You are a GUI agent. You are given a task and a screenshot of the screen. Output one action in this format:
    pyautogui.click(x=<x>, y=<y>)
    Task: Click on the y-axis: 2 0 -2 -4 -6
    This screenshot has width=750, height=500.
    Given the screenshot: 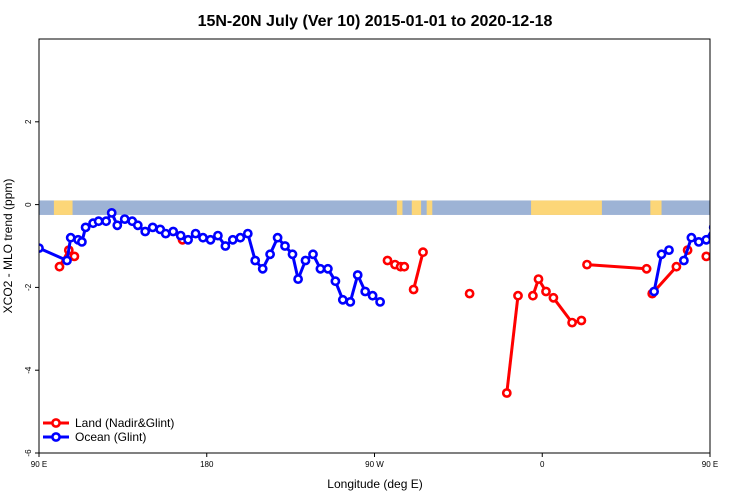 What is the action you would take?
    pyautogui.click(x=31, y=288)
    